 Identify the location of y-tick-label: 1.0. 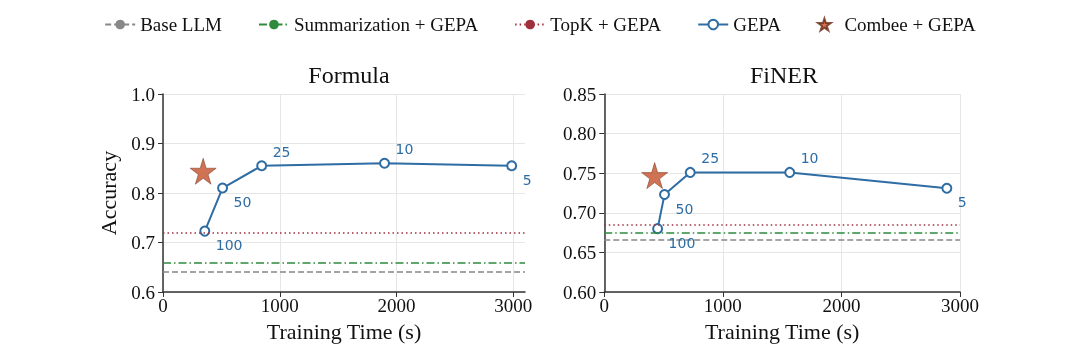
(143, 94).